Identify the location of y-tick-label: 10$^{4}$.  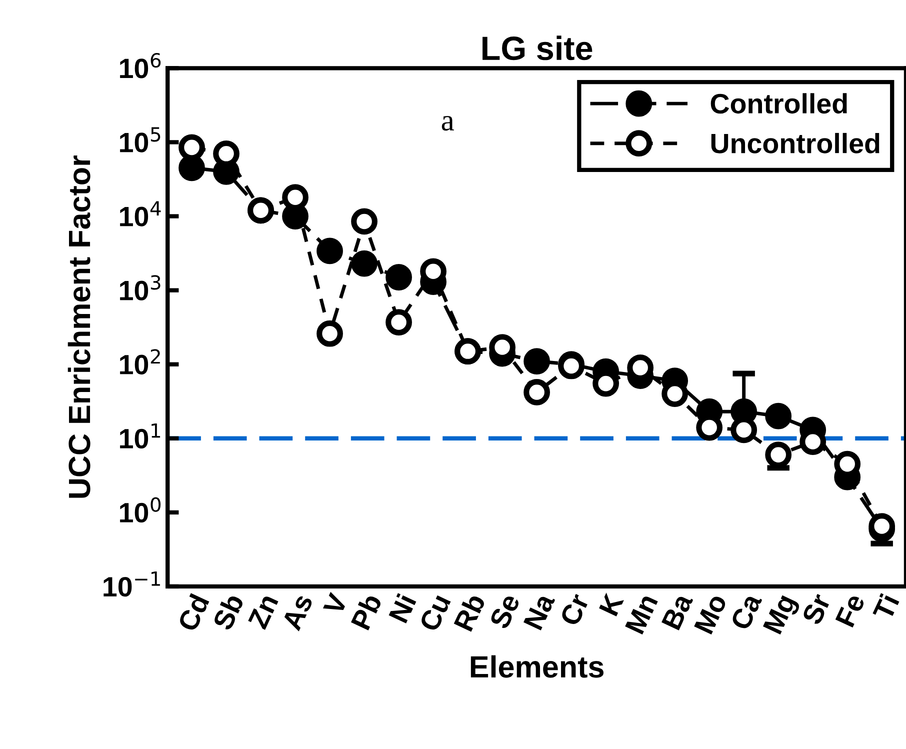
(140, 213).